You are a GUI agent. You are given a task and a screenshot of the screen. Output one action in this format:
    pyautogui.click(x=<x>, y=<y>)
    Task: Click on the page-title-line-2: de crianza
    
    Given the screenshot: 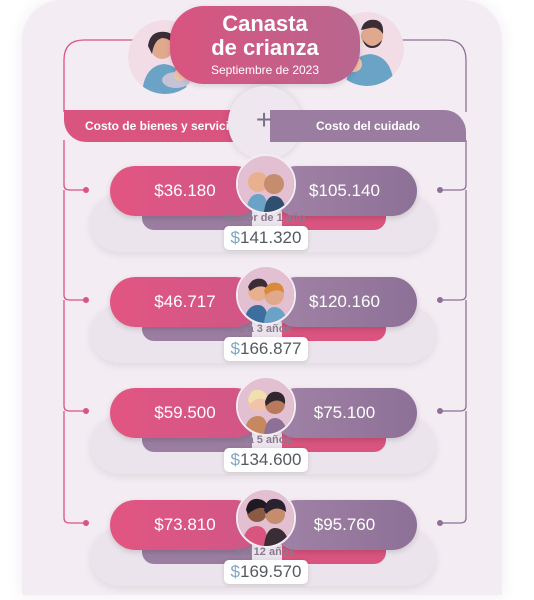 What is the action you would take?
    pyautogui.click(x=265, y=47)
    